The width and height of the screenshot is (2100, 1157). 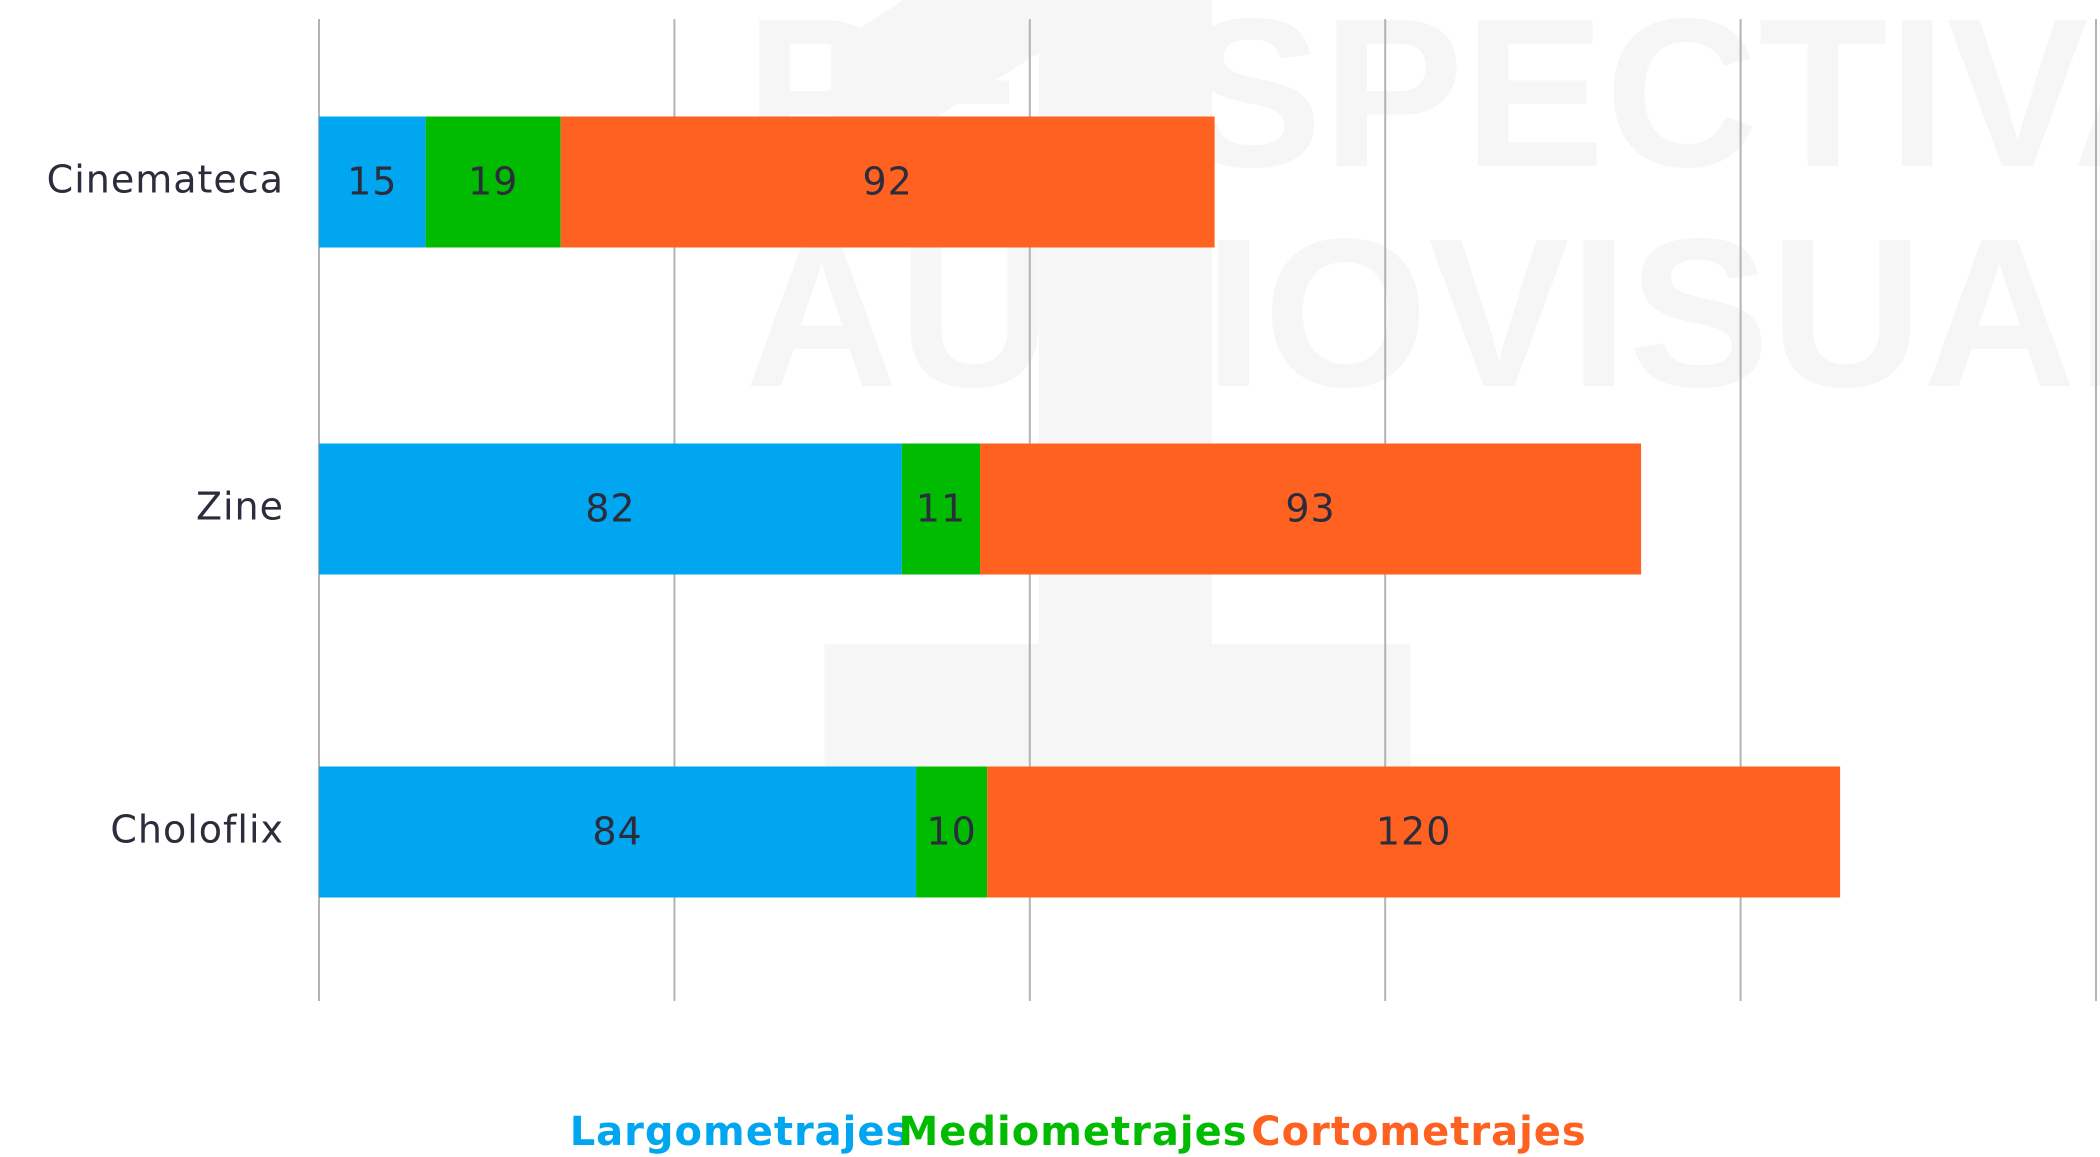 I want to click on value-label: 82, so click(x=610, y=509).